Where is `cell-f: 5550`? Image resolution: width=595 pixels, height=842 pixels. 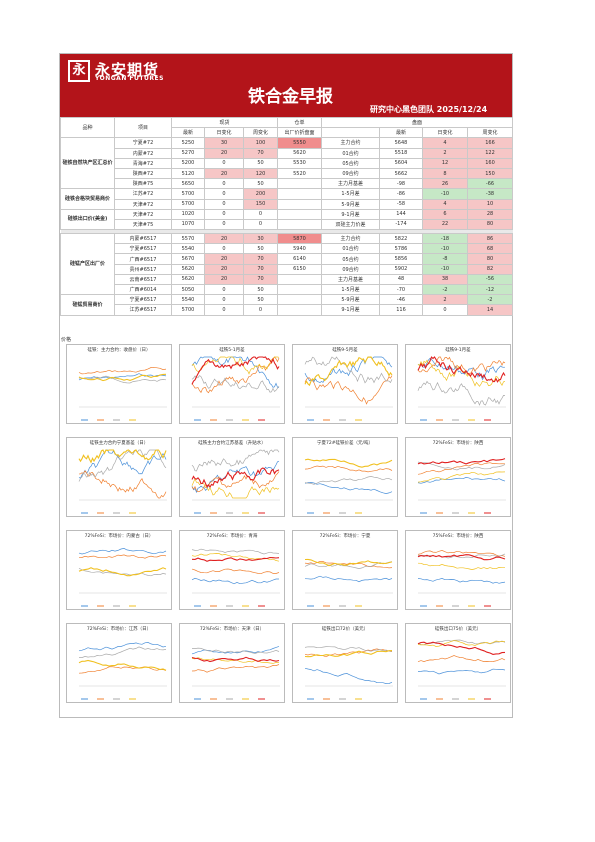
cell-f: 5550 is located at coordinates (299, 143).